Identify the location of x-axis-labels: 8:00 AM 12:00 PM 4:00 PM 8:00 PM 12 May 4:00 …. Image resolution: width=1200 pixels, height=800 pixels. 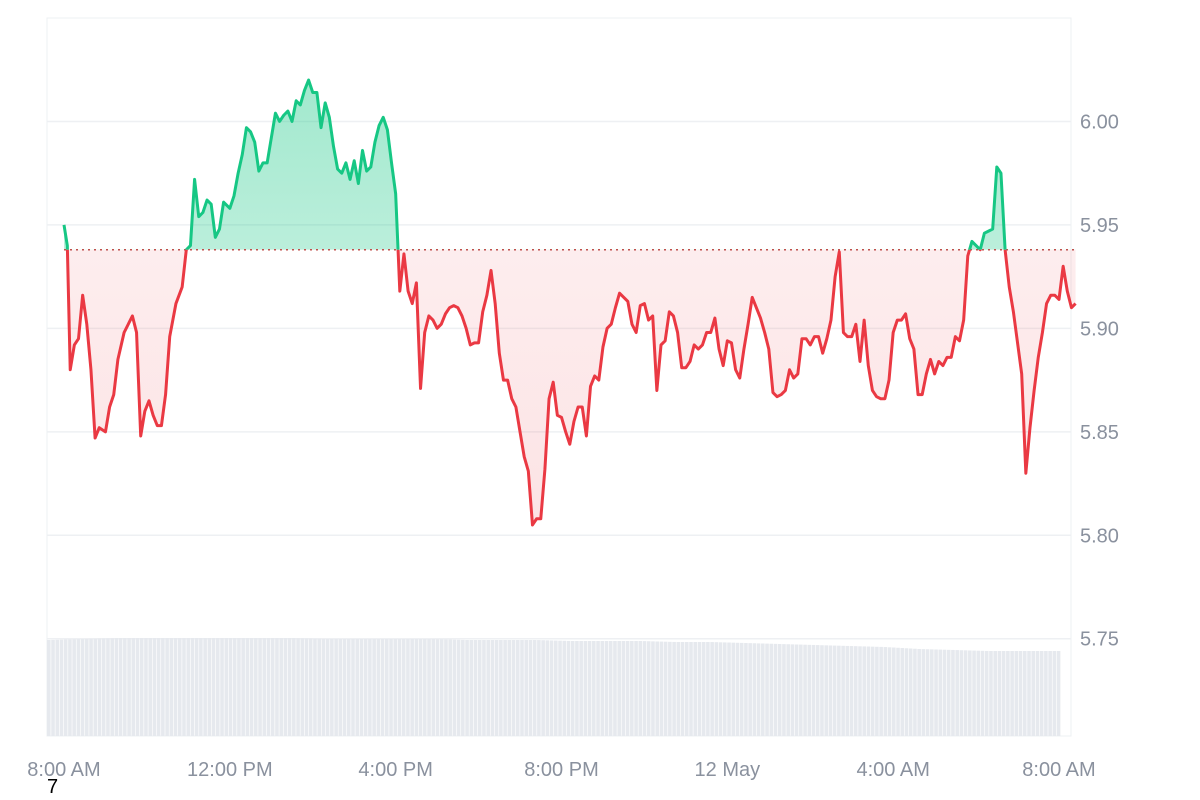
(561, 770).